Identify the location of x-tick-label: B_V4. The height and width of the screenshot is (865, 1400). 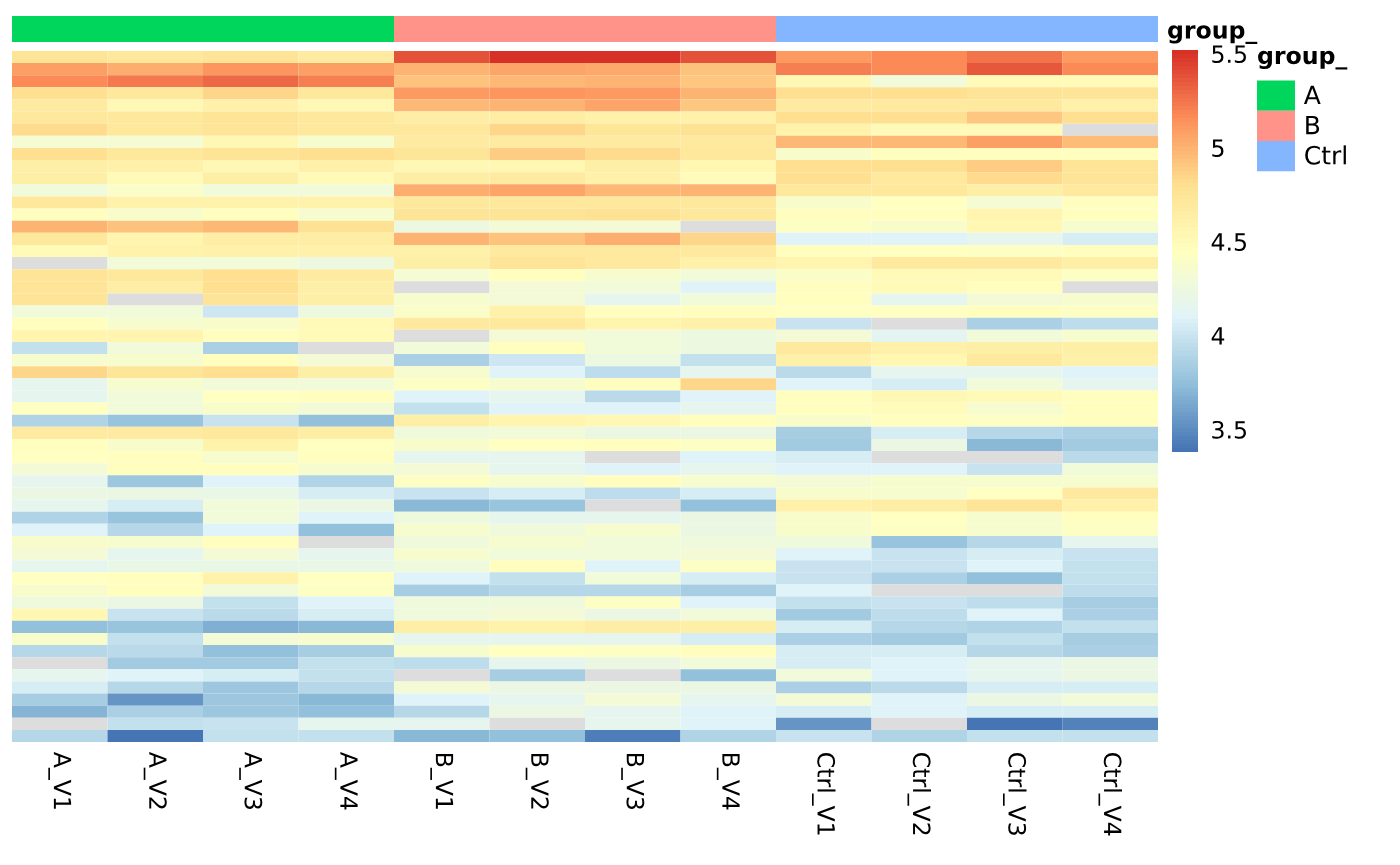
(728, 782).